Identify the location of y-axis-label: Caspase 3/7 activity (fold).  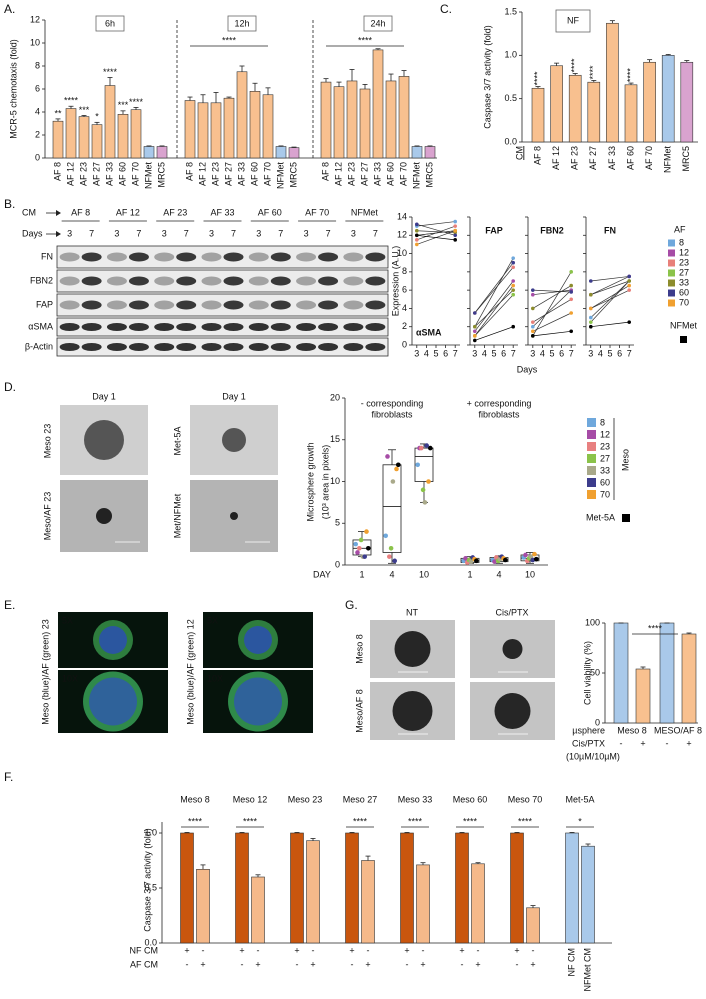
(147, 880).